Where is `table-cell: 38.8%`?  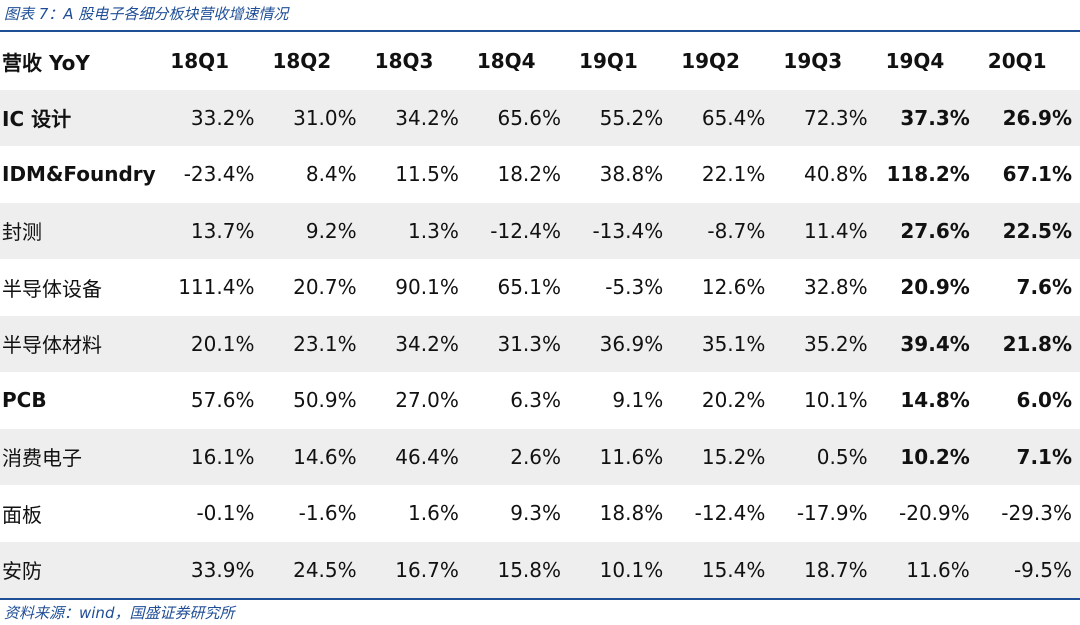
table-cell: 38.8% is located at coordinates (620, 174).